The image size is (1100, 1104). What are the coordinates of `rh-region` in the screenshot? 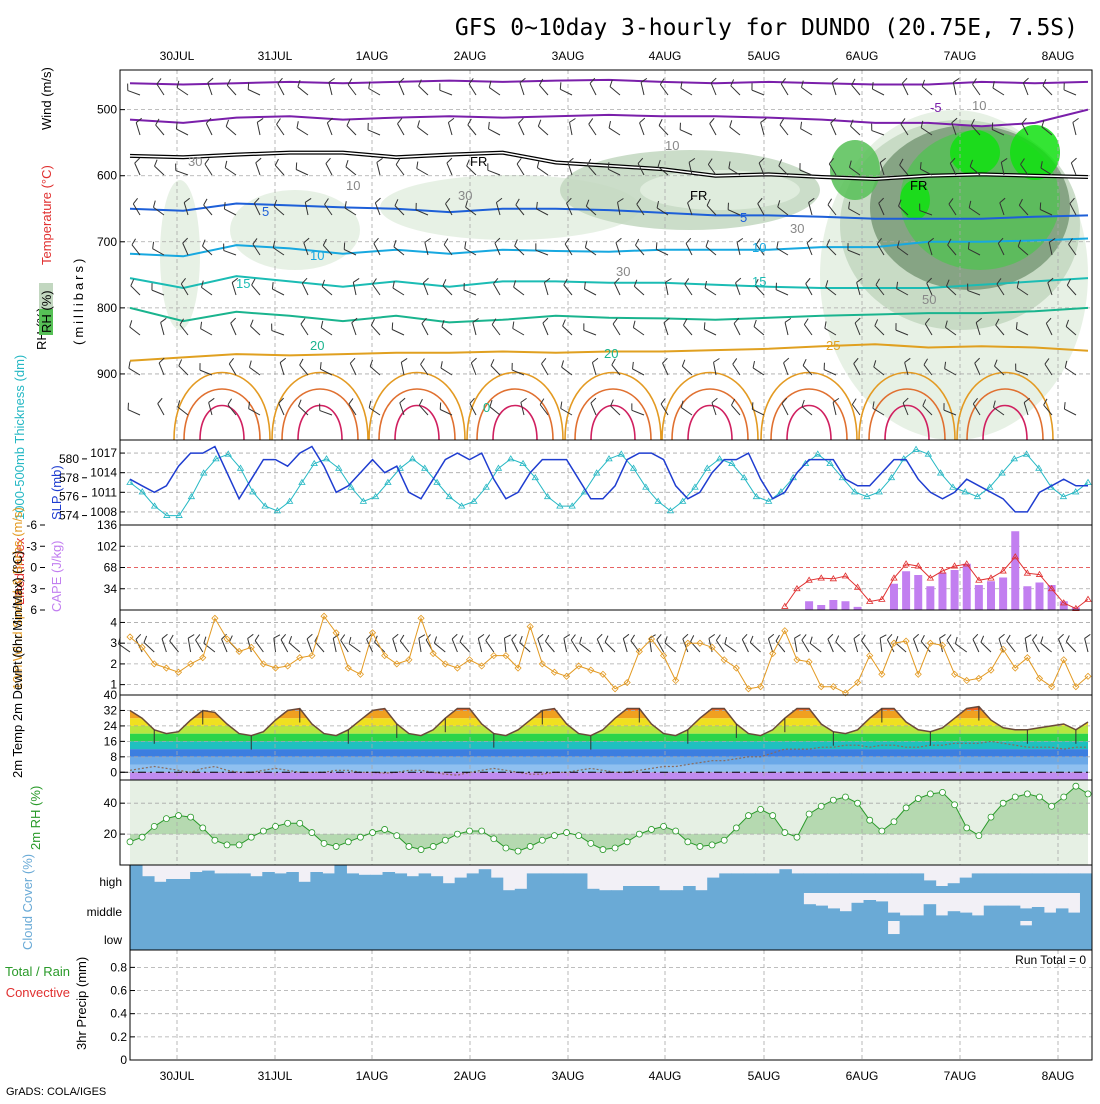 It's located at (295, 230).